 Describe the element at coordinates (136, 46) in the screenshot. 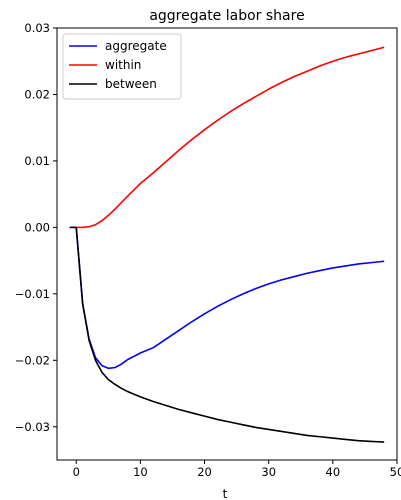

I see `legend-label-aggregate: aggregate` at that location.